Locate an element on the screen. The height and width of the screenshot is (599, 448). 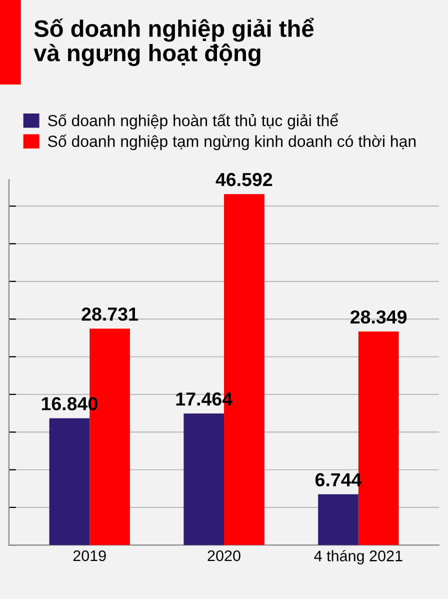
x-tick-label: 4 tháng 2021 is located at coordinates (358, 557).